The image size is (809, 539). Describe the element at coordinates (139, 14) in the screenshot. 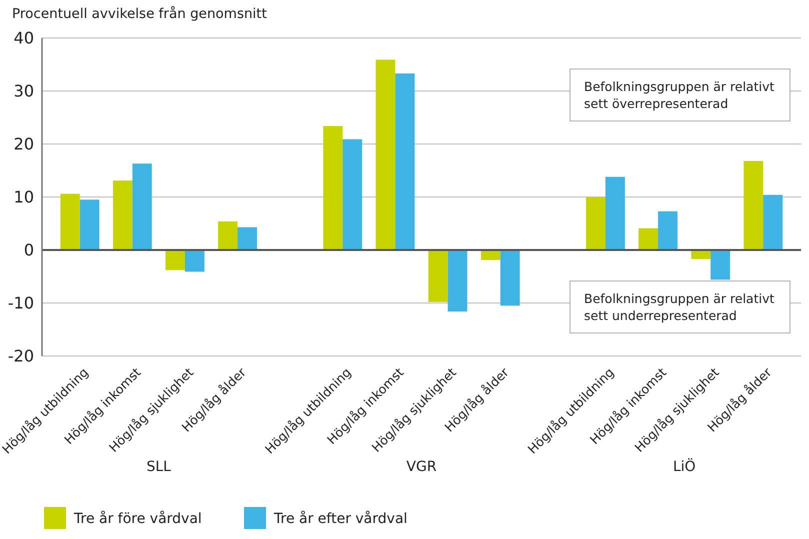

I see `y-axis-title: Procentuell avvikelse från genomsnitt` at that location.